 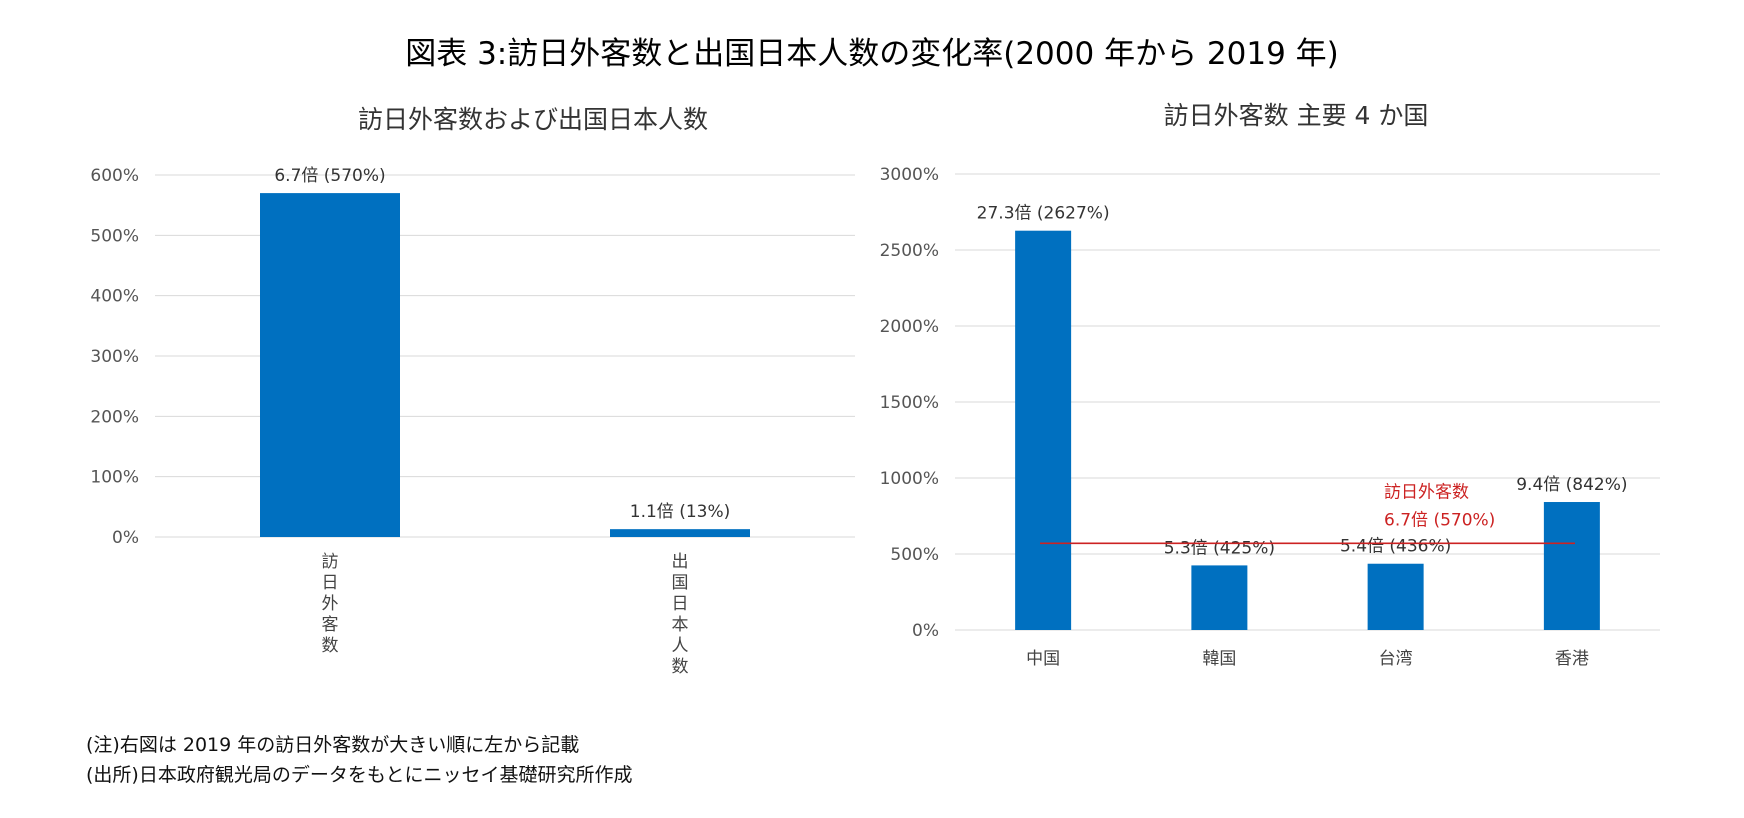 What do you see at coordinates (533, 119) in the screenshot?
I see `chart-title: 訪日外客数および出国日本人数` at bounding box center [533, 119].